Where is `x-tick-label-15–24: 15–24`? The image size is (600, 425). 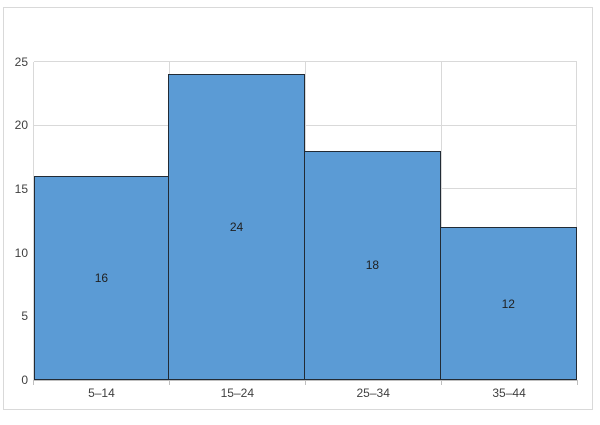
x-tick-label-15–24: 15–24 is located at coordinates (237, 393).